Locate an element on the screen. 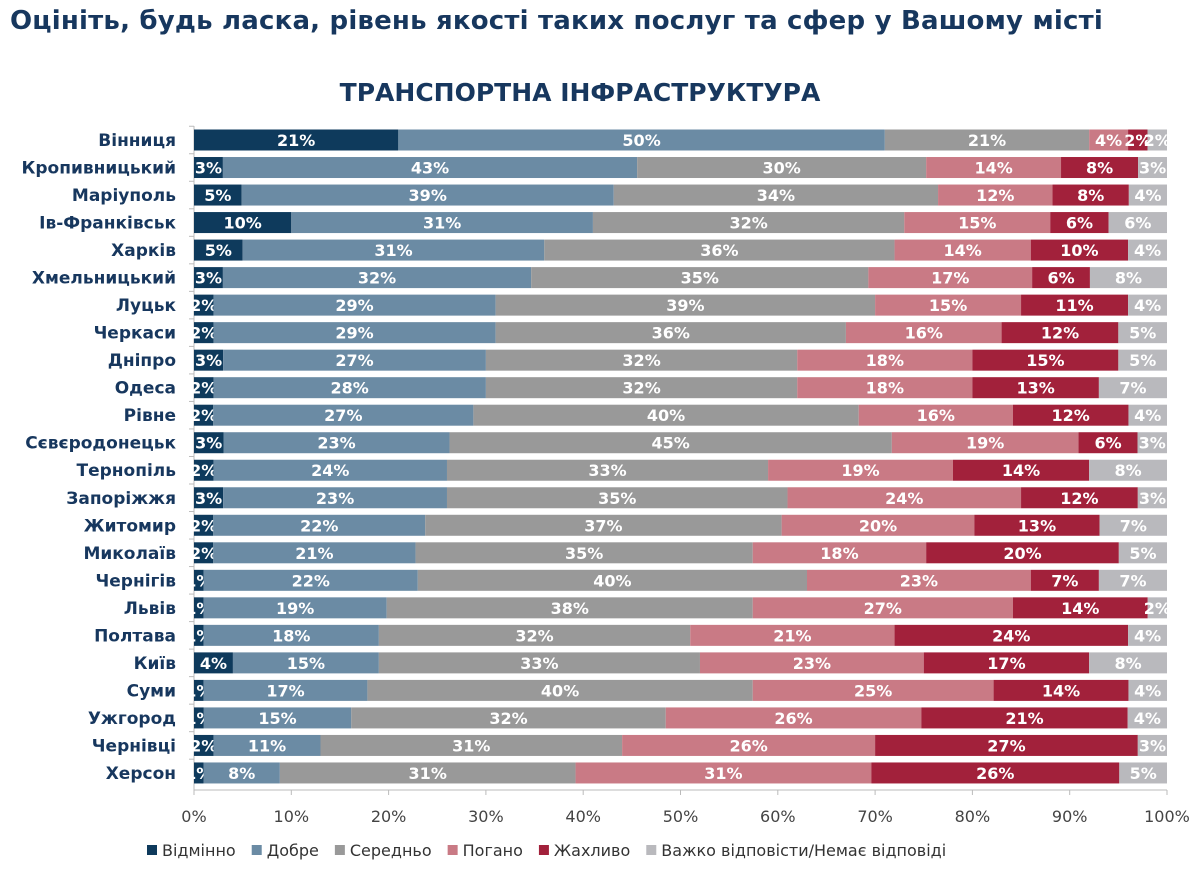 This screenshot has height=876, width=1200. data-label: 36% is located at coordinates (671, 333).